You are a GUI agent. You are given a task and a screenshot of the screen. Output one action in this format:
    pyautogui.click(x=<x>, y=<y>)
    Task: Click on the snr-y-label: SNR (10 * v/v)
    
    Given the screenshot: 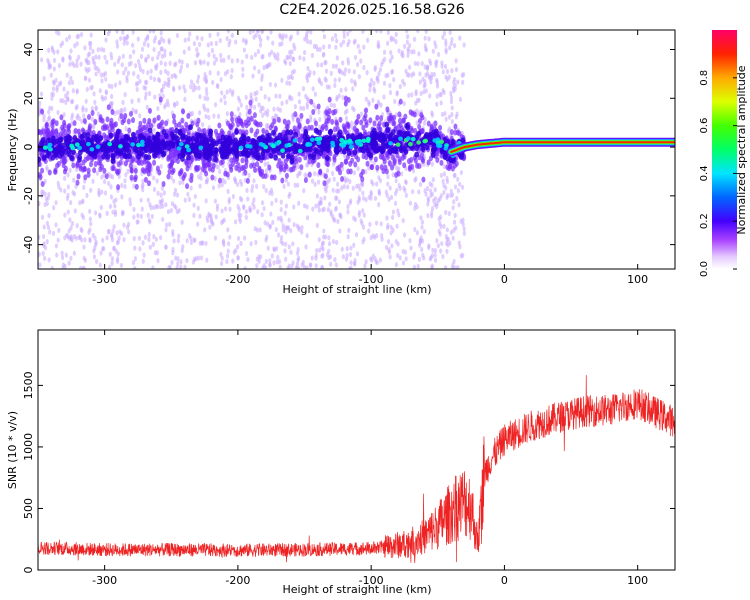 What is the action you would take?
    pyautogui.click(x=12, y=450)
    